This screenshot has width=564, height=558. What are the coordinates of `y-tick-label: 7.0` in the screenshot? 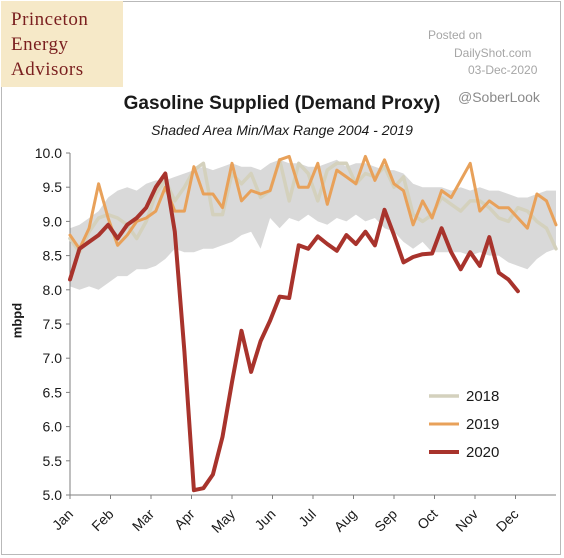 It's located at (53, 358).